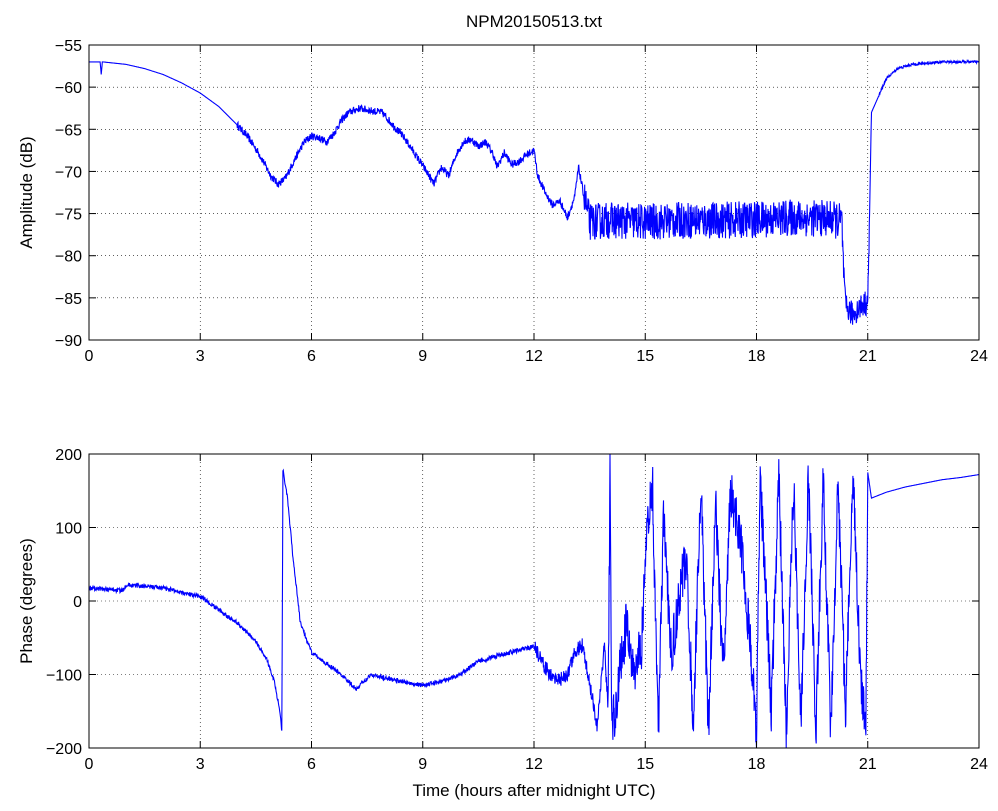  What do you see at coordinates (68, 215) in the screenshot?
I see `y-tick-label: −75` at bounding box center [68, 215].